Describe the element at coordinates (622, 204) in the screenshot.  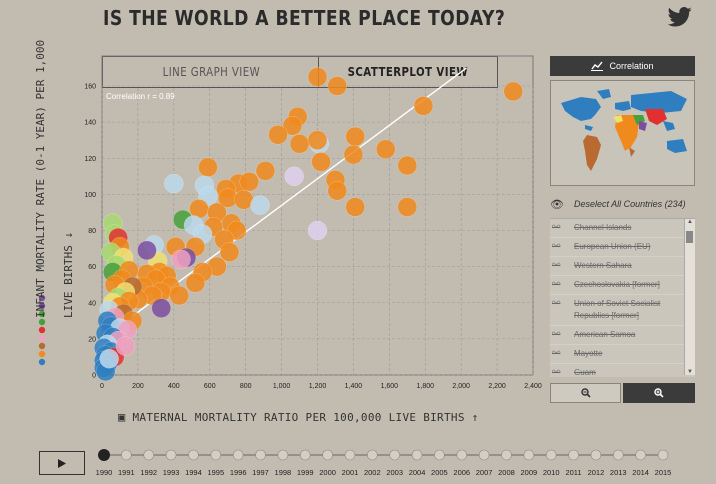
I see `deselect-all-countries: 👁 Deselect All Countries (234)` at that location.